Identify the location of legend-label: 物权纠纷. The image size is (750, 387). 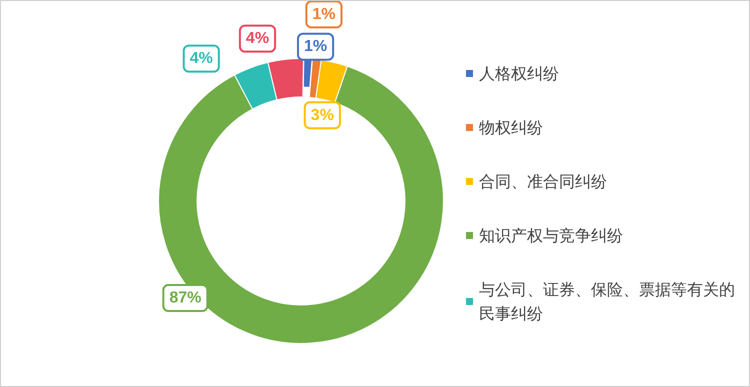
(511, 127).